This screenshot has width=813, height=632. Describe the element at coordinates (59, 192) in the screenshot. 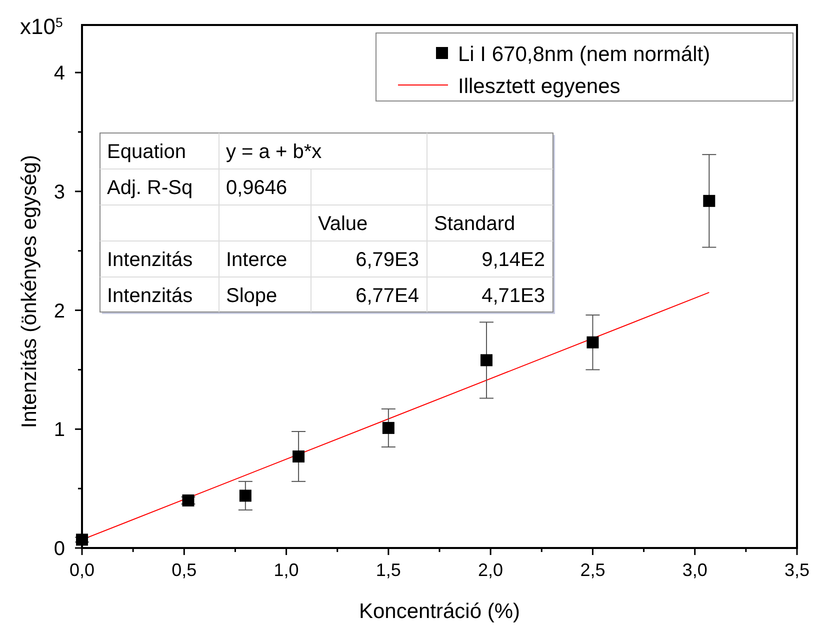

I see `y-tick-label: 3` at that location.